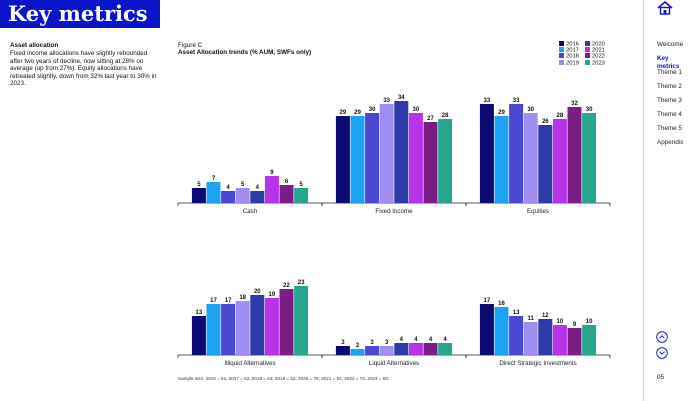 This screenshot has width=690, height=401. Describe the element at coordinates (228, 197) in the screenshot. I see `bar-cash-2018` at that location.